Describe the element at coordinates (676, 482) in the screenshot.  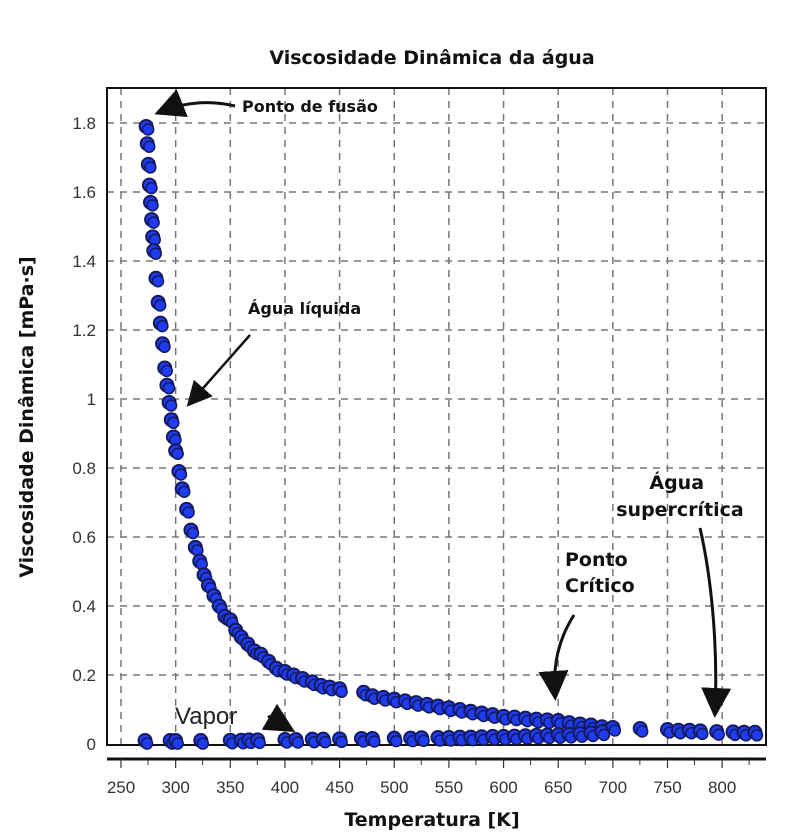
I see `annotation-agua-supercritica-line1: Água` at that location.